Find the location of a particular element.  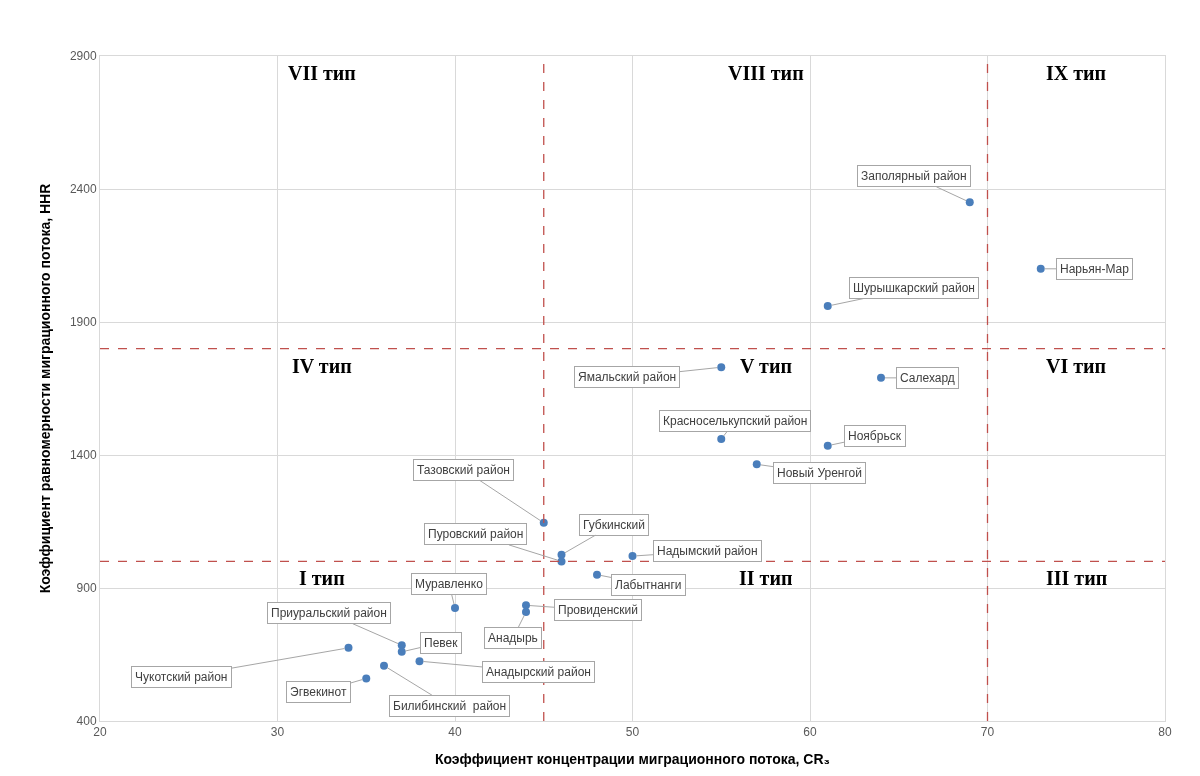

annotation: Шурышкарский район is located at coordinates (914, 288).